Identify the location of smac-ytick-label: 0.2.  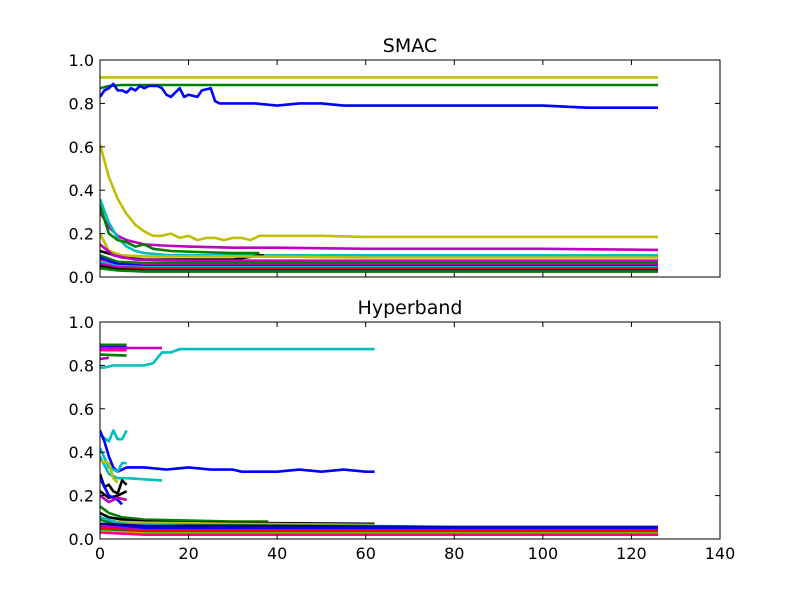
(81, 234).